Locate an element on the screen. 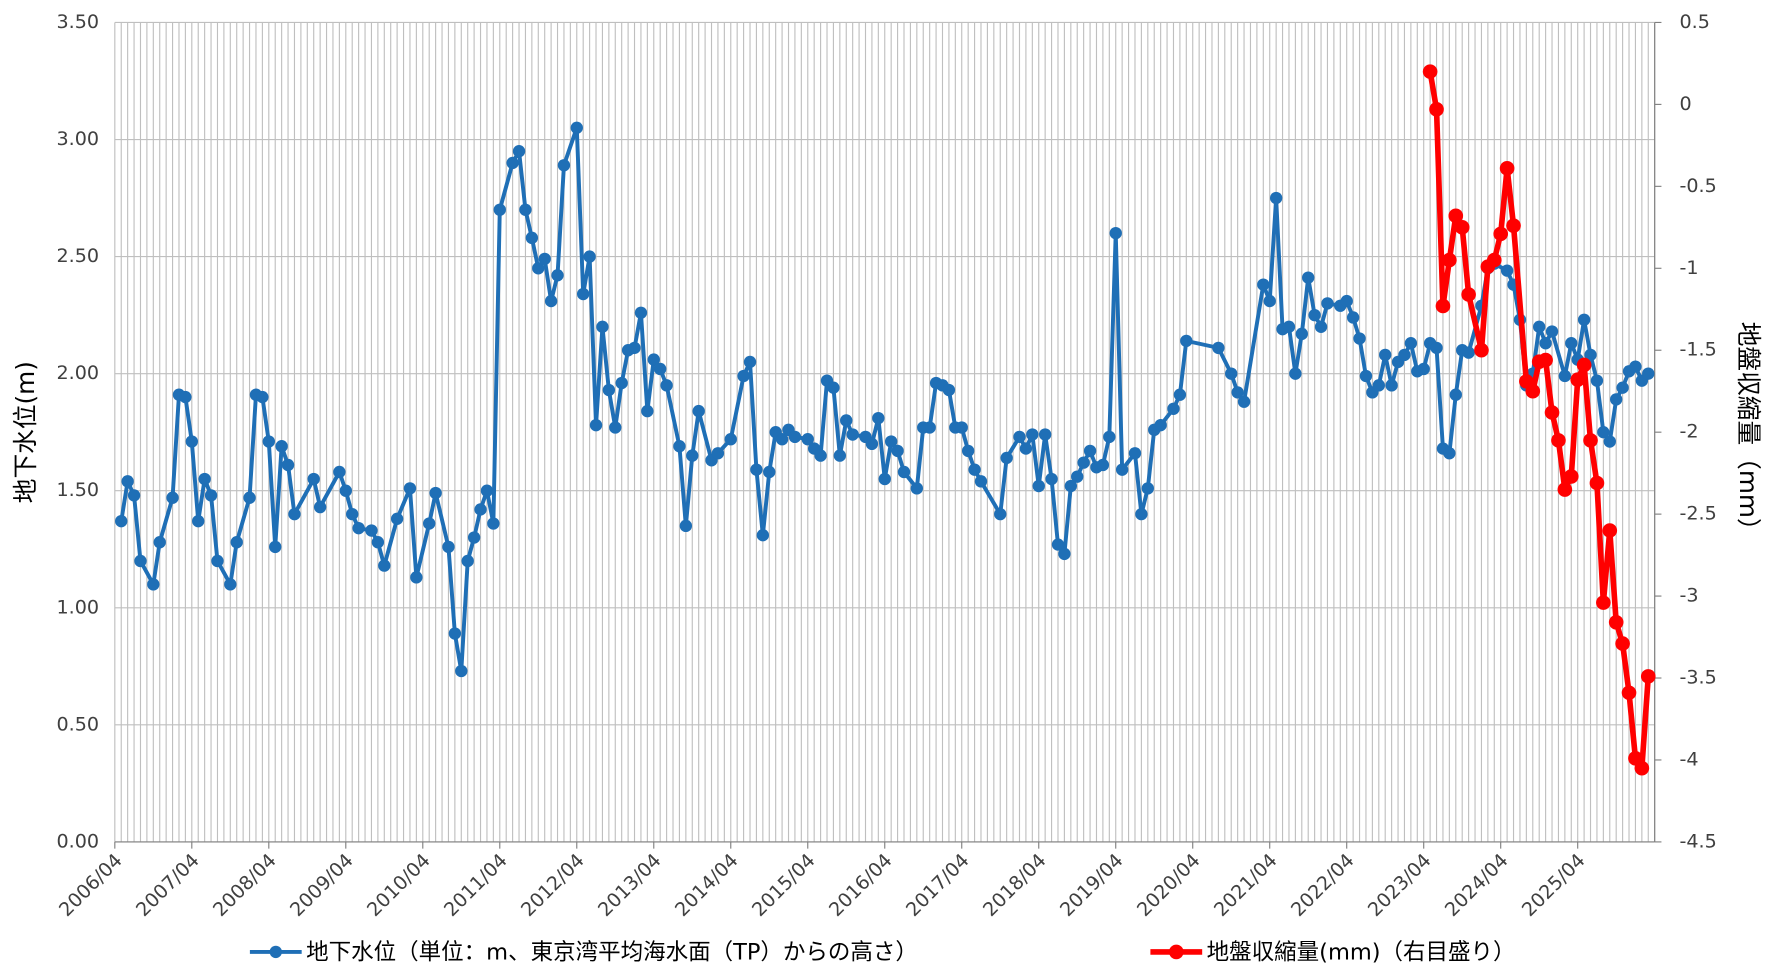 Image resolution: width=1765 pixels, height=971 pixels. x-tick-label: 2015/04 is located at coordinates (783, 885).